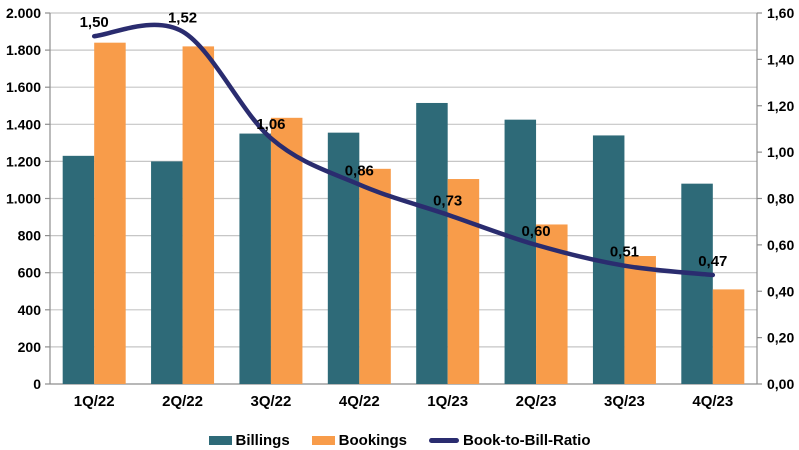 The width and height of the screenshot is (799, 450). What do you see at coordinates (447, 401) in the screenshot?
I see `category-label: 1Q/23` at bounding box center [447, 401].